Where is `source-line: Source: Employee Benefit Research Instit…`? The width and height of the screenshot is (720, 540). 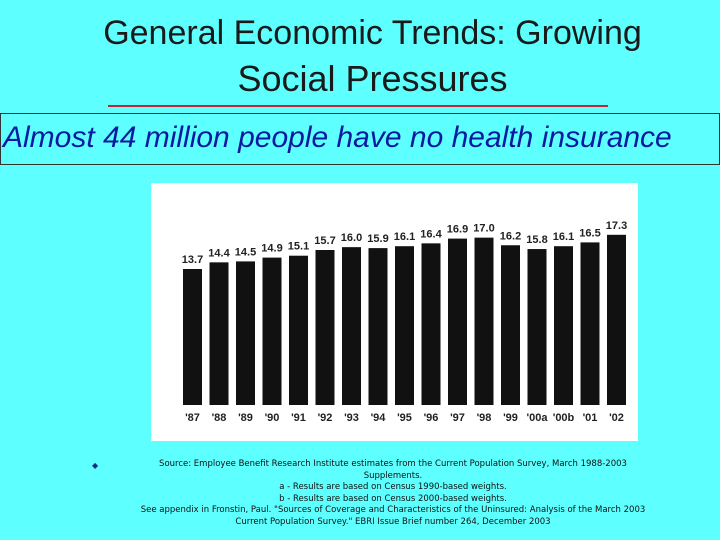
source-line: Source: Employee Benefit Research Instit… is located at coordinates (393, 464).